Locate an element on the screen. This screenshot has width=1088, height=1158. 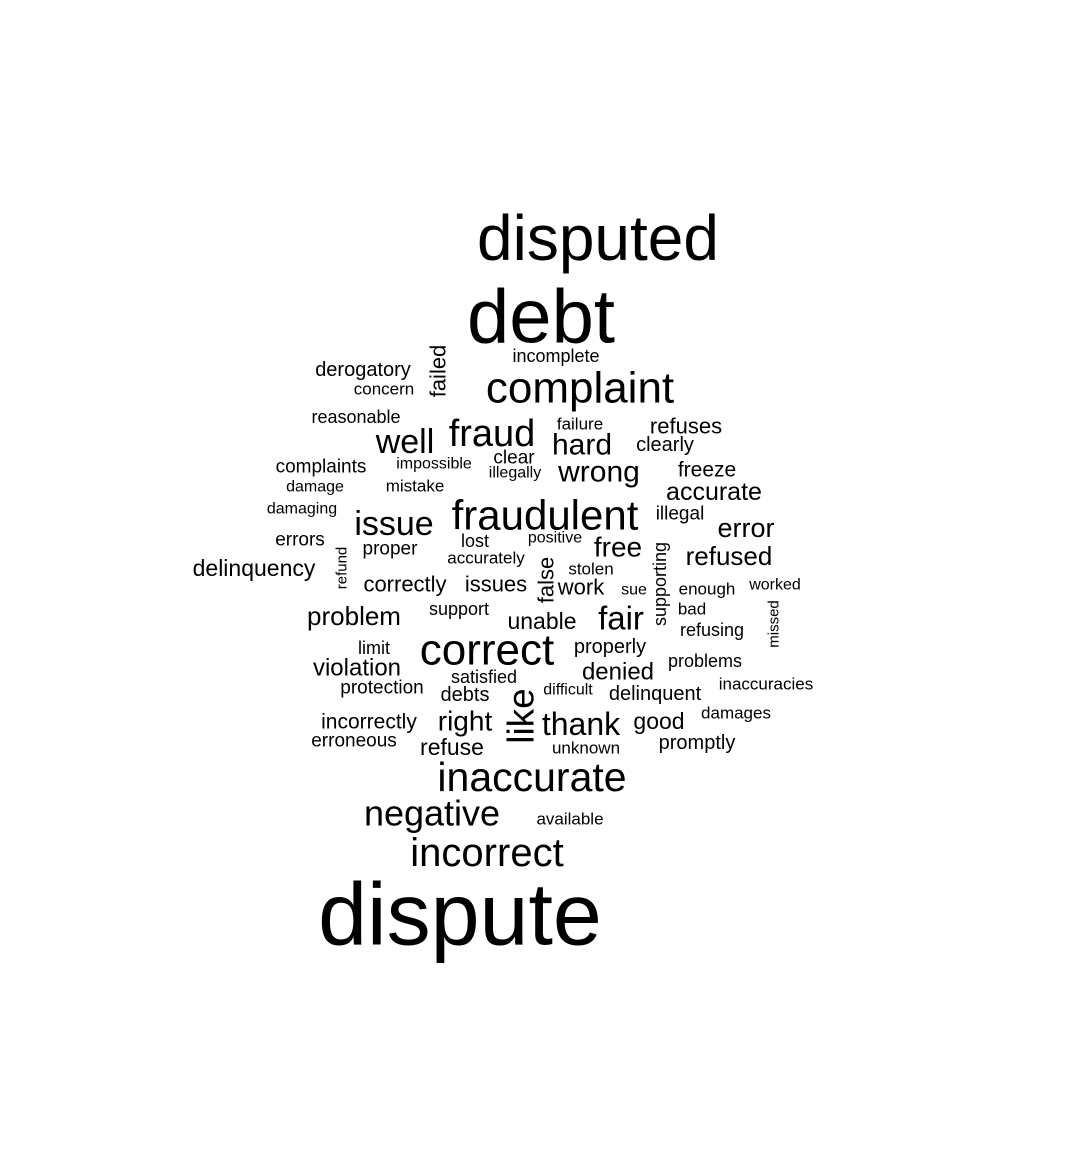
cloud-word: refund is located at coordinates (342, 568).